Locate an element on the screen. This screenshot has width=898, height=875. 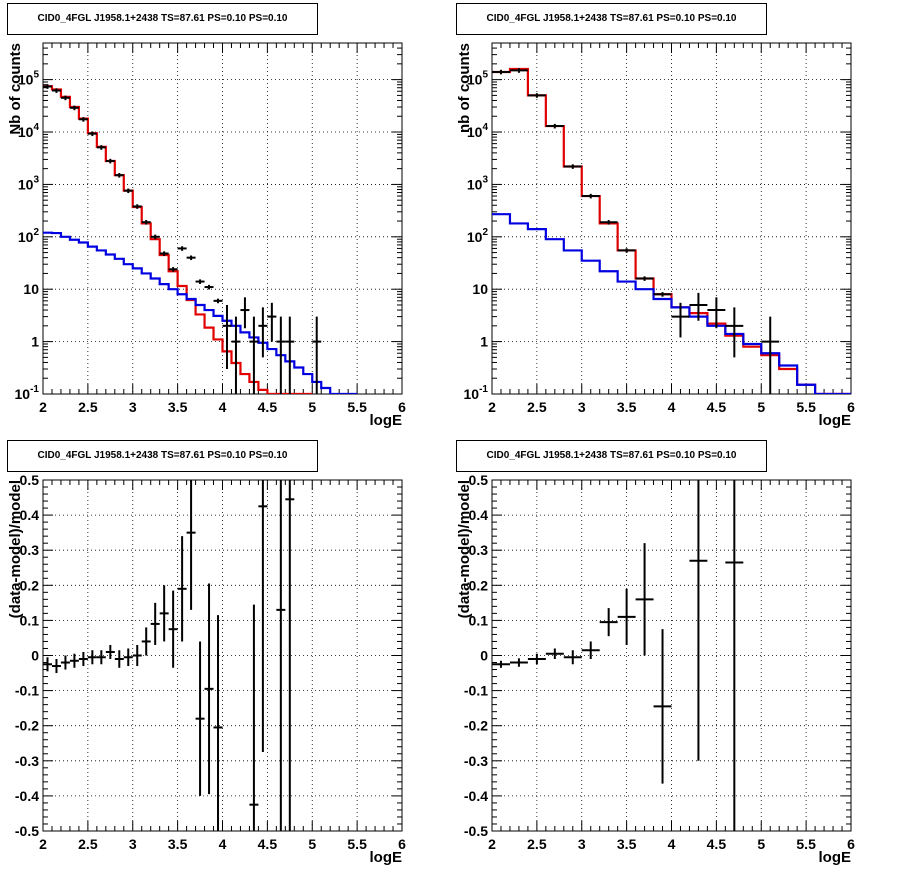
model-total-step is located at coordinates (178, 239).